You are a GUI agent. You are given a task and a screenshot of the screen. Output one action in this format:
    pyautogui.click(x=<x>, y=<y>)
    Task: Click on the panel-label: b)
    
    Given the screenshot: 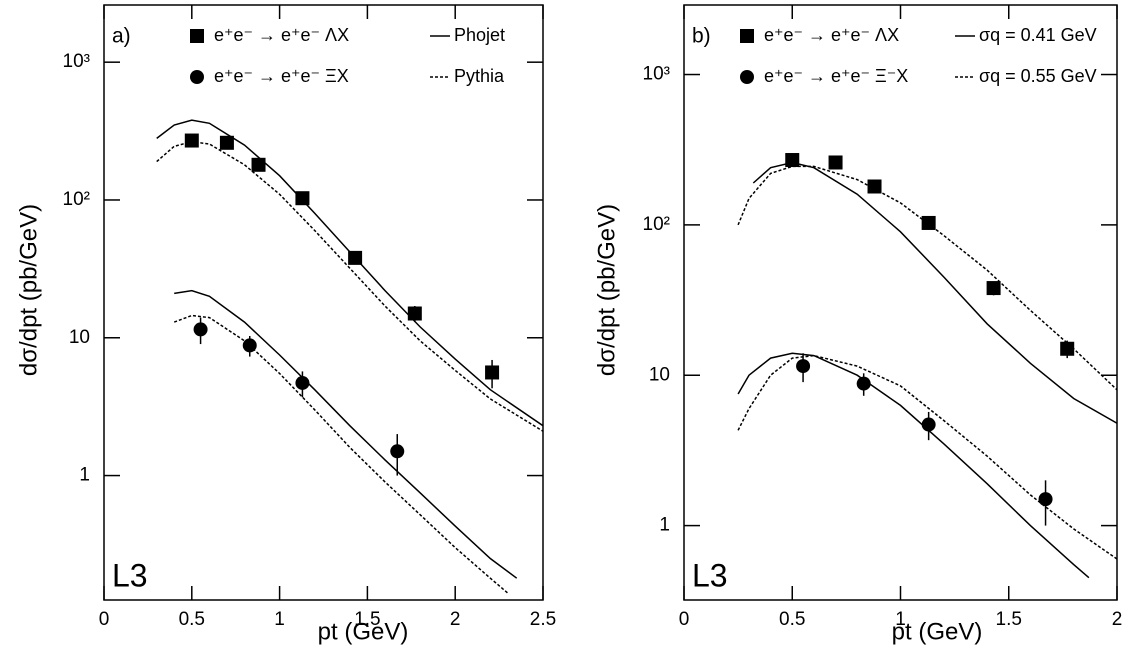 What is the action you would take?
    pyautogui.click(x=701, y=36)
    